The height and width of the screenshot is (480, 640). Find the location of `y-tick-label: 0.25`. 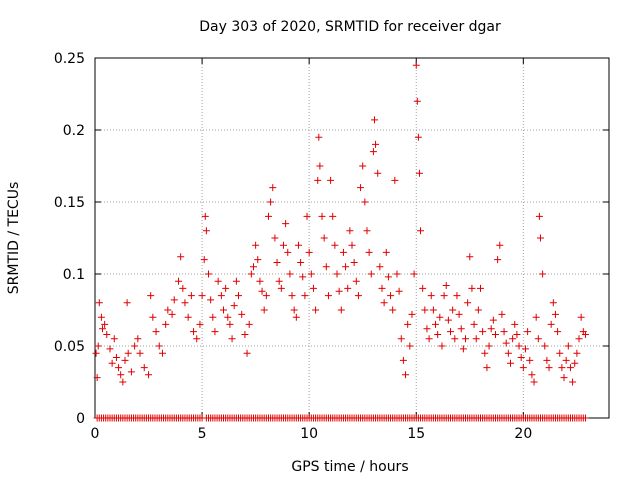

y-tick-label: 0.25 is located at coordinates (69, 59).